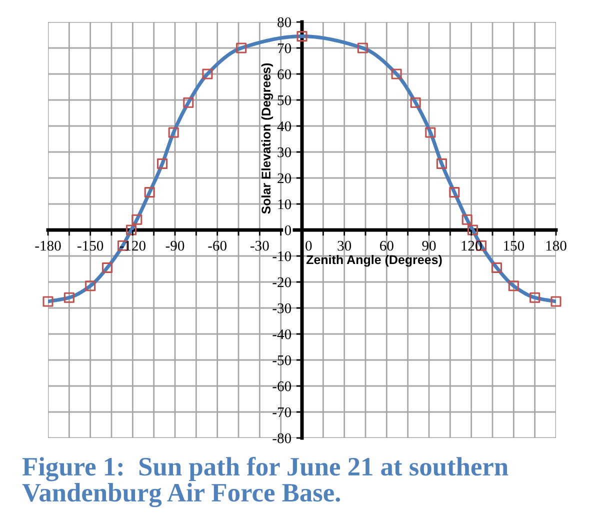 The height and width of the screenshot is (523, 594). Describe the element at coordinates (282, 308) in the screenshot. I see `y-tick-label: -30` at that location.